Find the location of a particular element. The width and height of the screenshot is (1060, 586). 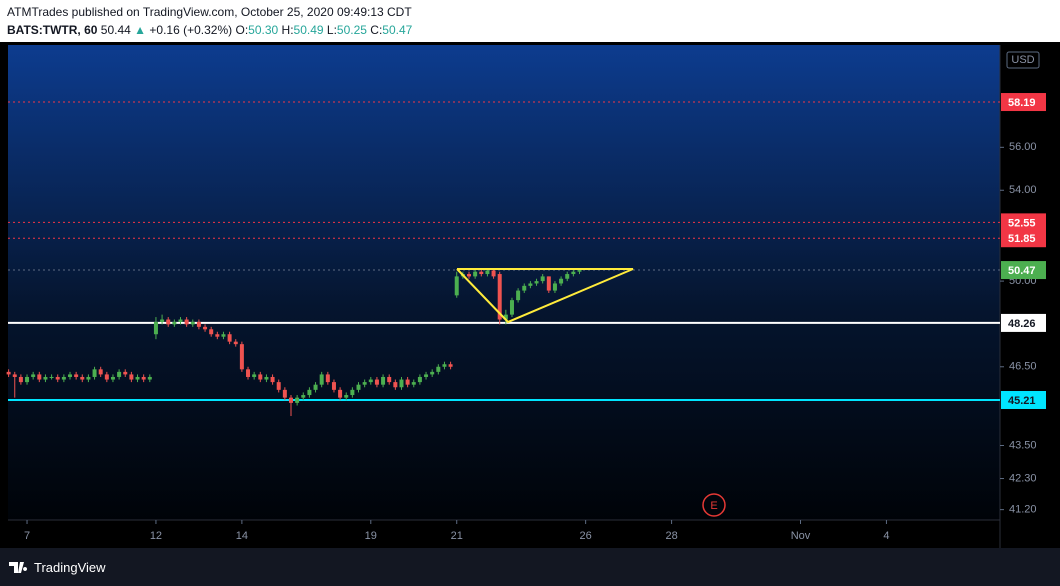

x-tick-label: 26 is located at coordinates (586, 536).